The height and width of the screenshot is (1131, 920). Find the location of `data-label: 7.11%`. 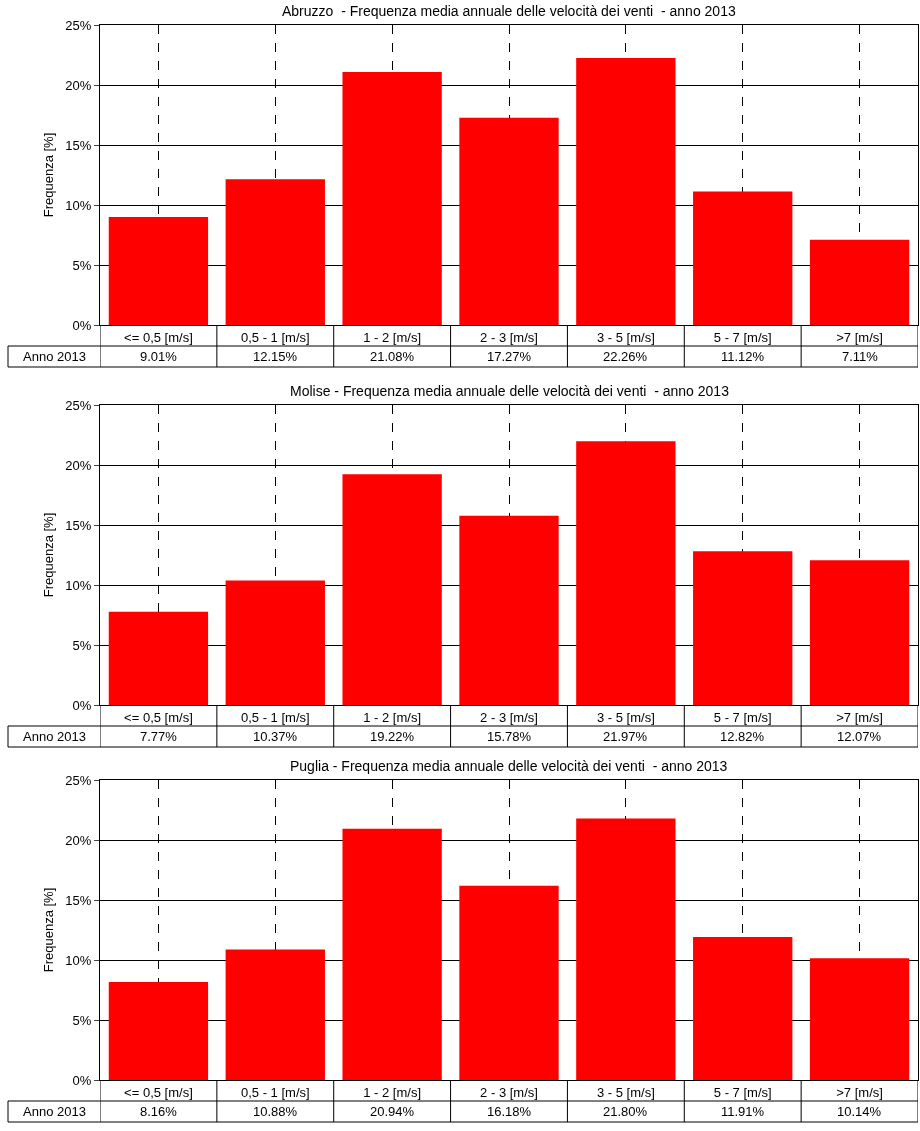

data-label: 7.11% is located at coordinates (860, 356).